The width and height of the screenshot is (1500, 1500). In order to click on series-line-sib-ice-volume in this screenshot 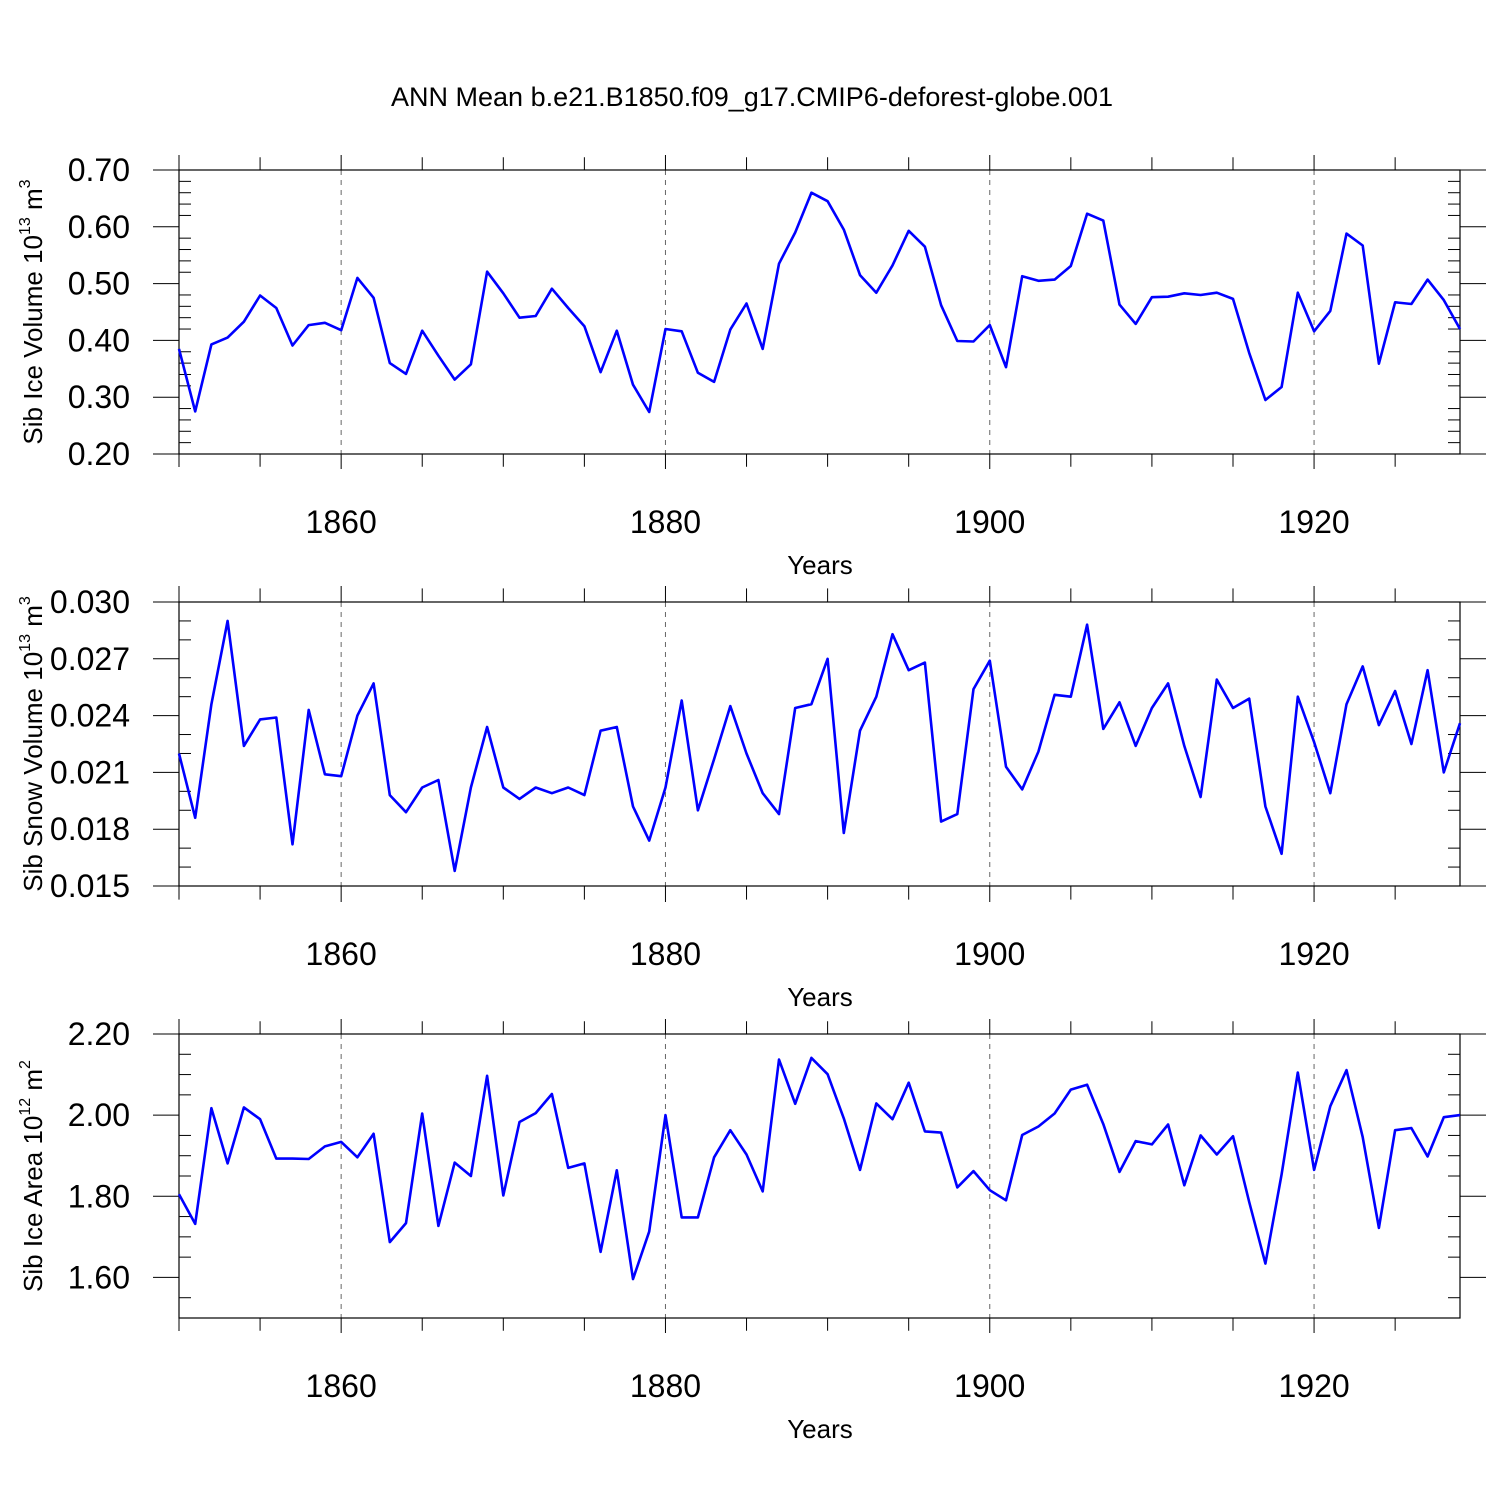, I will do `click(819, 302)`.